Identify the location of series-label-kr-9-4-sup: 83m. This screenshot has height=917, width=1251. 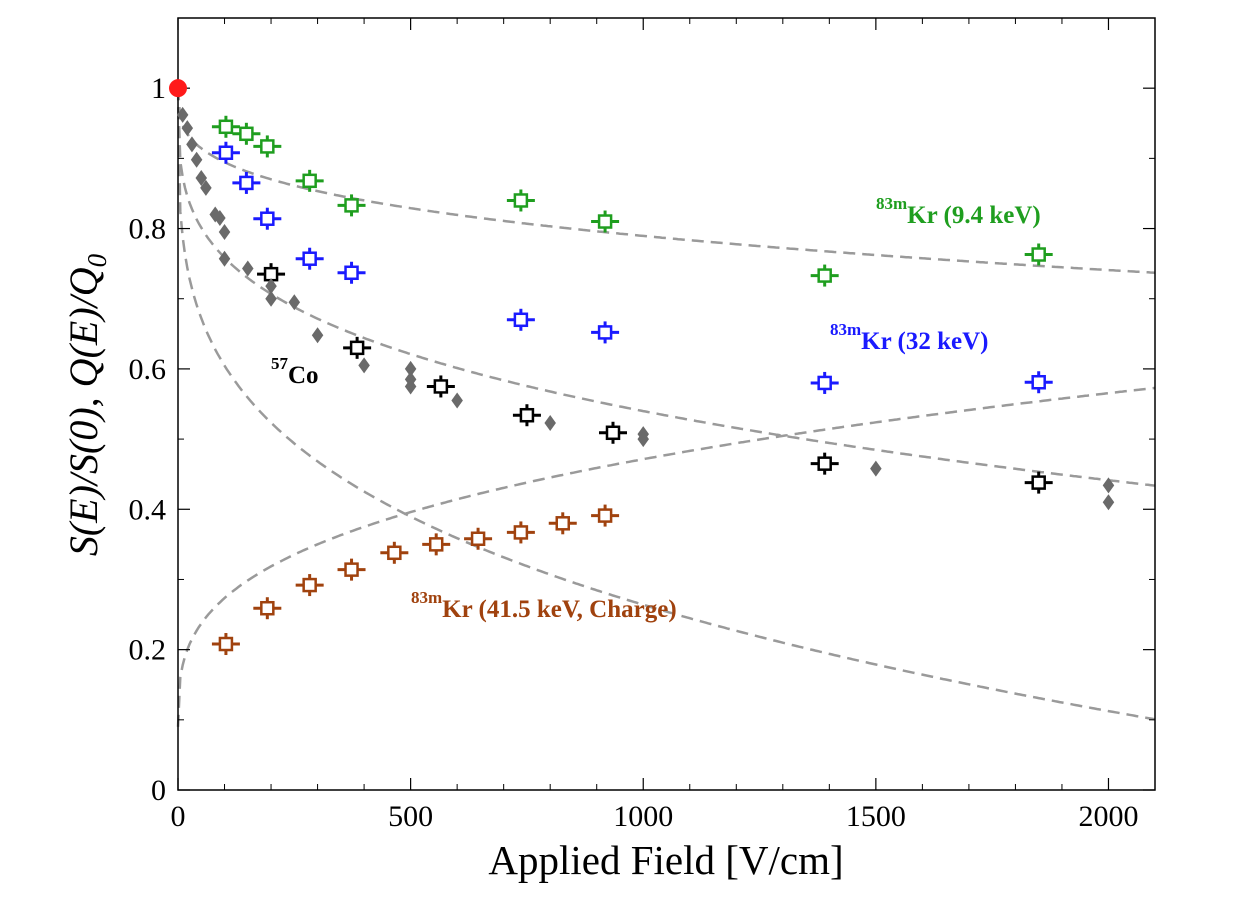
(891, 203).